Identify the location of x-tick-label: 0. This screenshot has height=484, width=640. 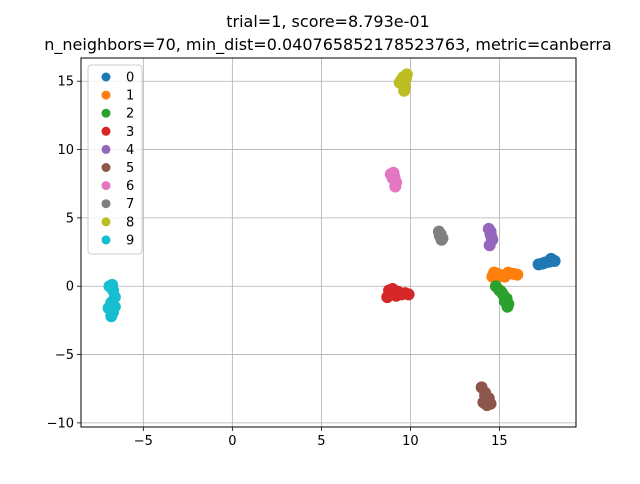
(232, 441).